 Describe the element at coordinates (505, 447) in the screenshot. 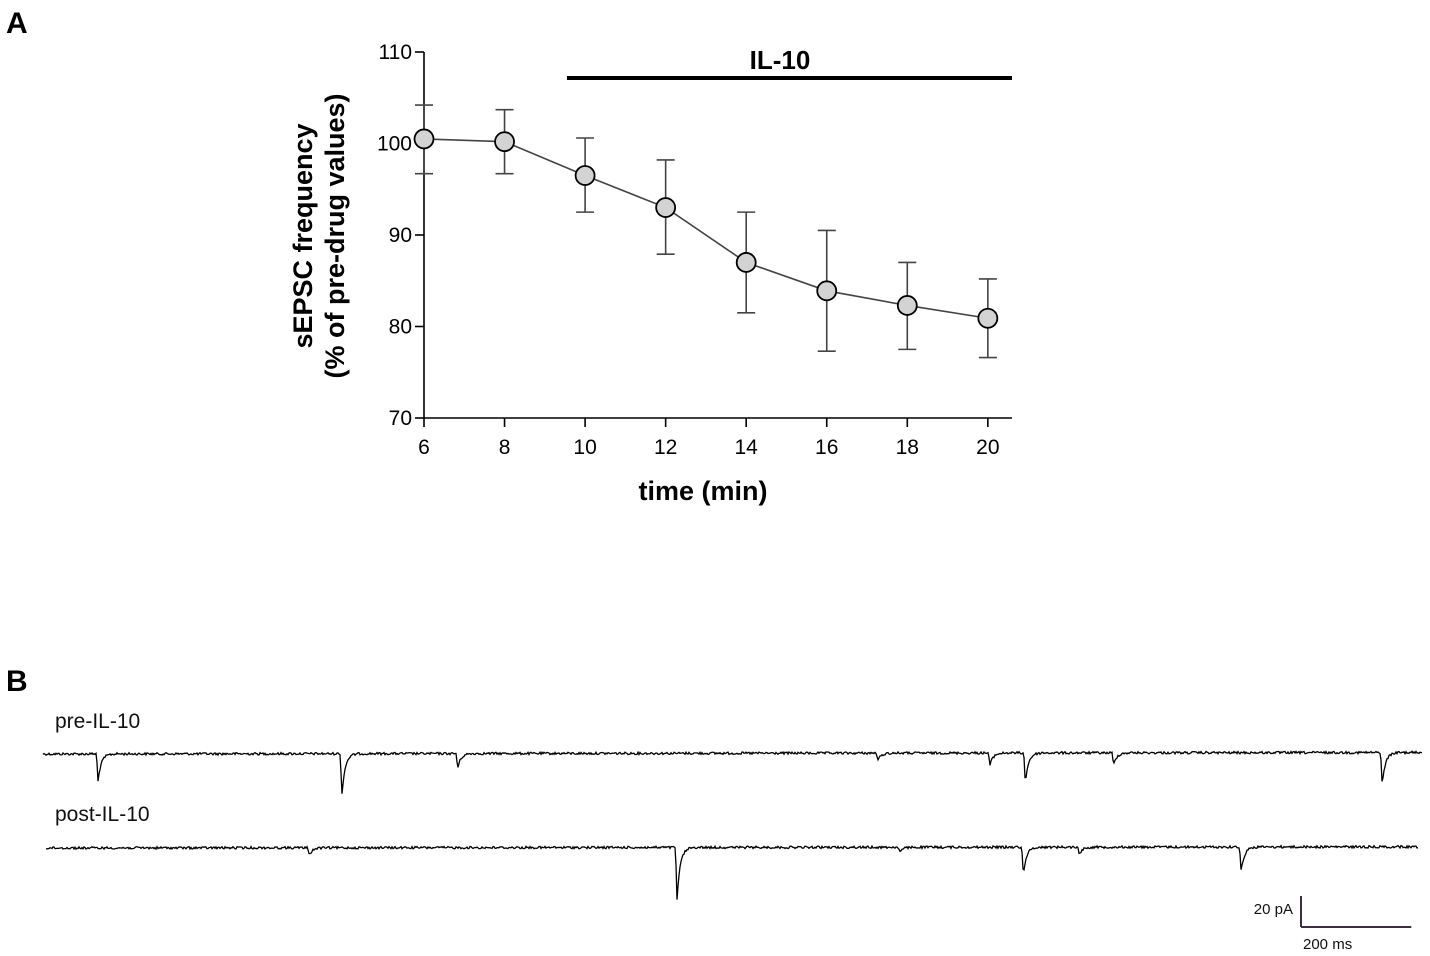

I see `x-tick-label-8: 8` at that location.